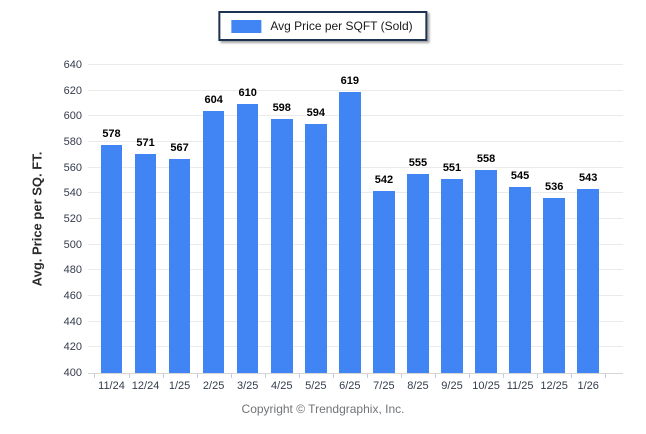 This screenshot has width=646, height=434. Describe the element at coordinates (350, 386) in the screenshot. I see `x-tick-label: 6/25` at that location.